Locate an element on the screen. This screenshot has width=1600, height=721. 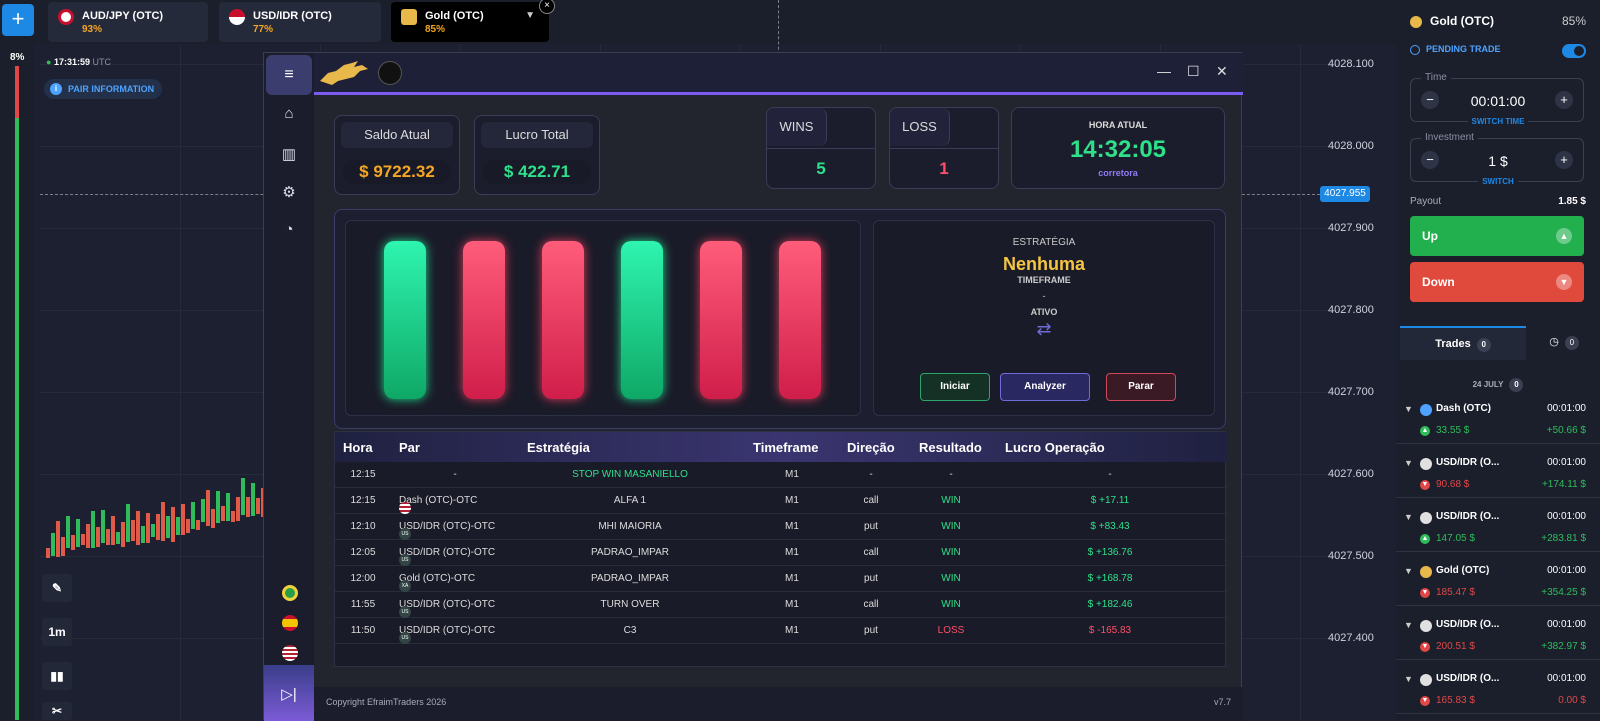
gear-icon: ⚙ is located at coordinates (289, 192).